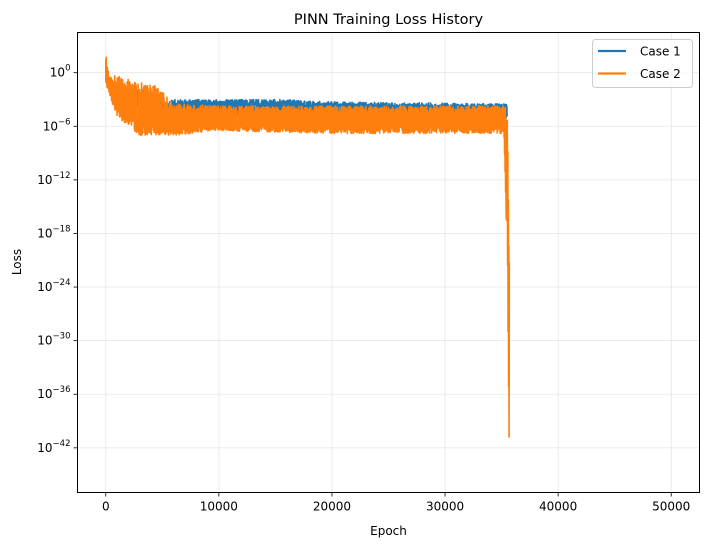 This screenshot has width=708, height=547. What do you see at coordinates (53, 232) in the screenshot?
I see `y-tick-label: 10⁻¹⁸` at bounding box center [53, 232].